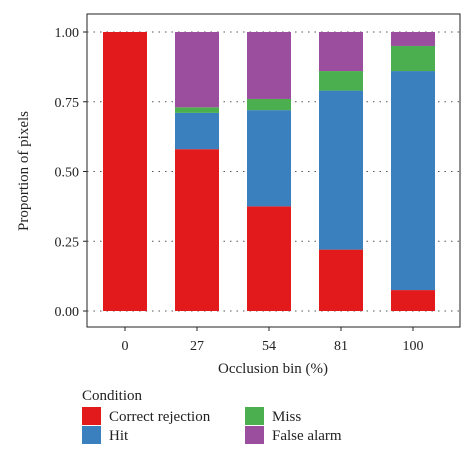 The image size is (474, 460). Describe the element at coordinates (67, 33) in the screenshot. I see `y-tick-label-4: 1.00` at that location.